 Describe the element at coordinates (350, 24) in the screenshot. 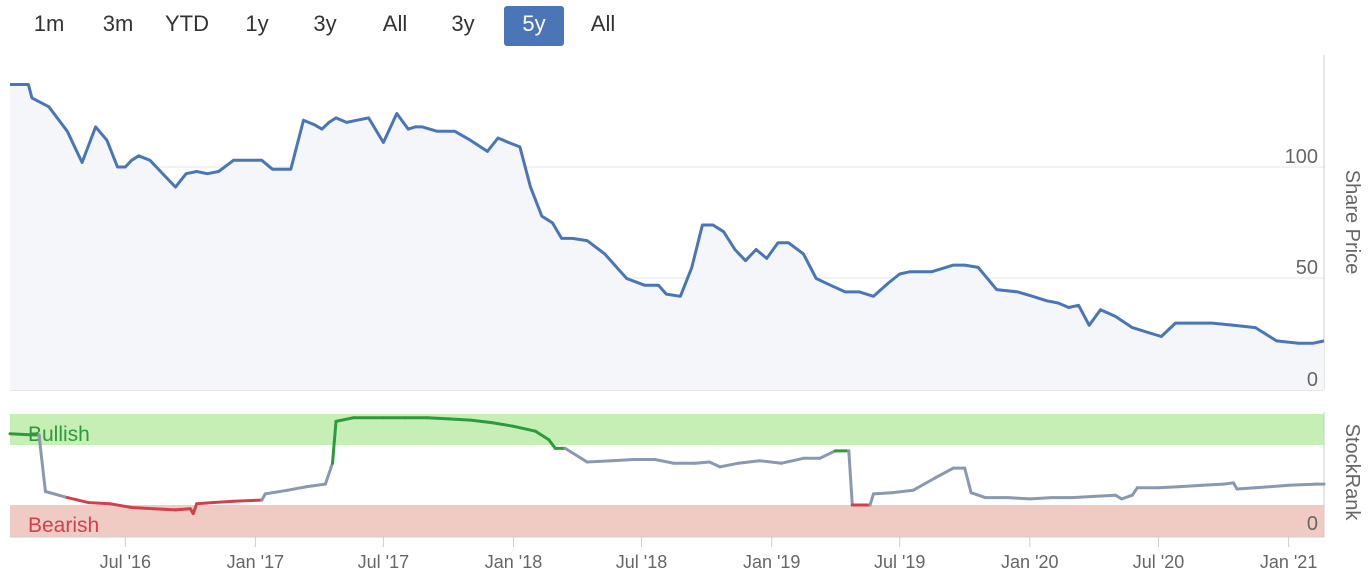

I see `range-selector: 1m 3m YTD 1y 3y All 3y 5y All` at that location.